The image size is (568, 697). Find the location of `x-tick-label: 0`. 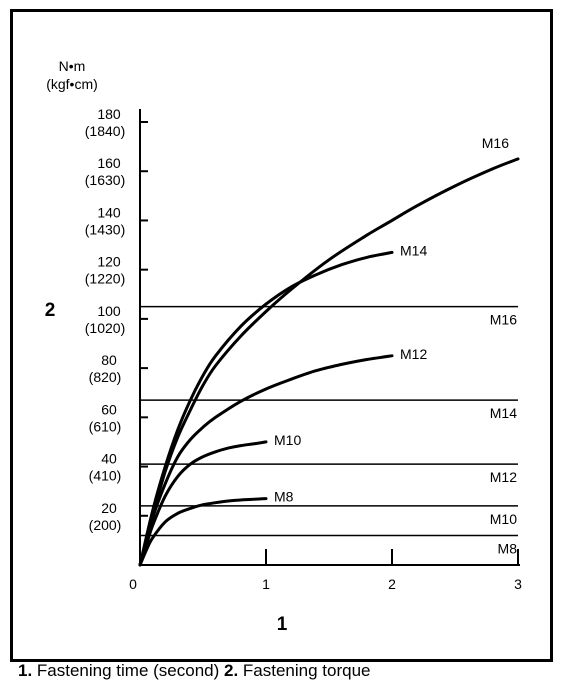

x-tick-label: 0 is located at coordinates (133, 584).